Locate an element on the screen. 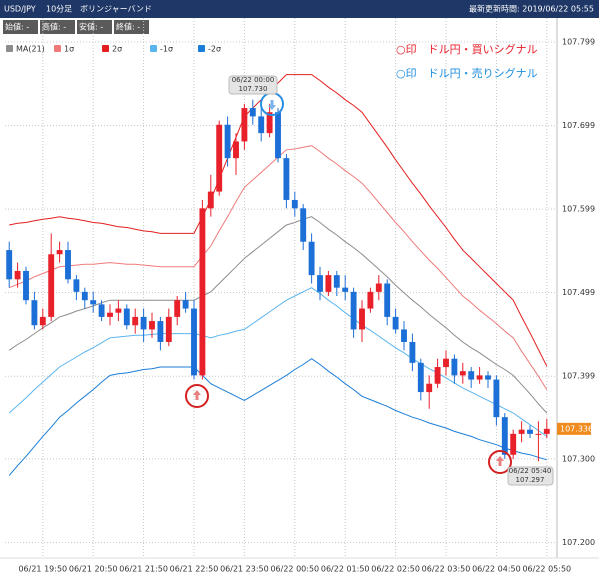 The image size is (599, 575). trough-box is located at coordinates (530, 476).